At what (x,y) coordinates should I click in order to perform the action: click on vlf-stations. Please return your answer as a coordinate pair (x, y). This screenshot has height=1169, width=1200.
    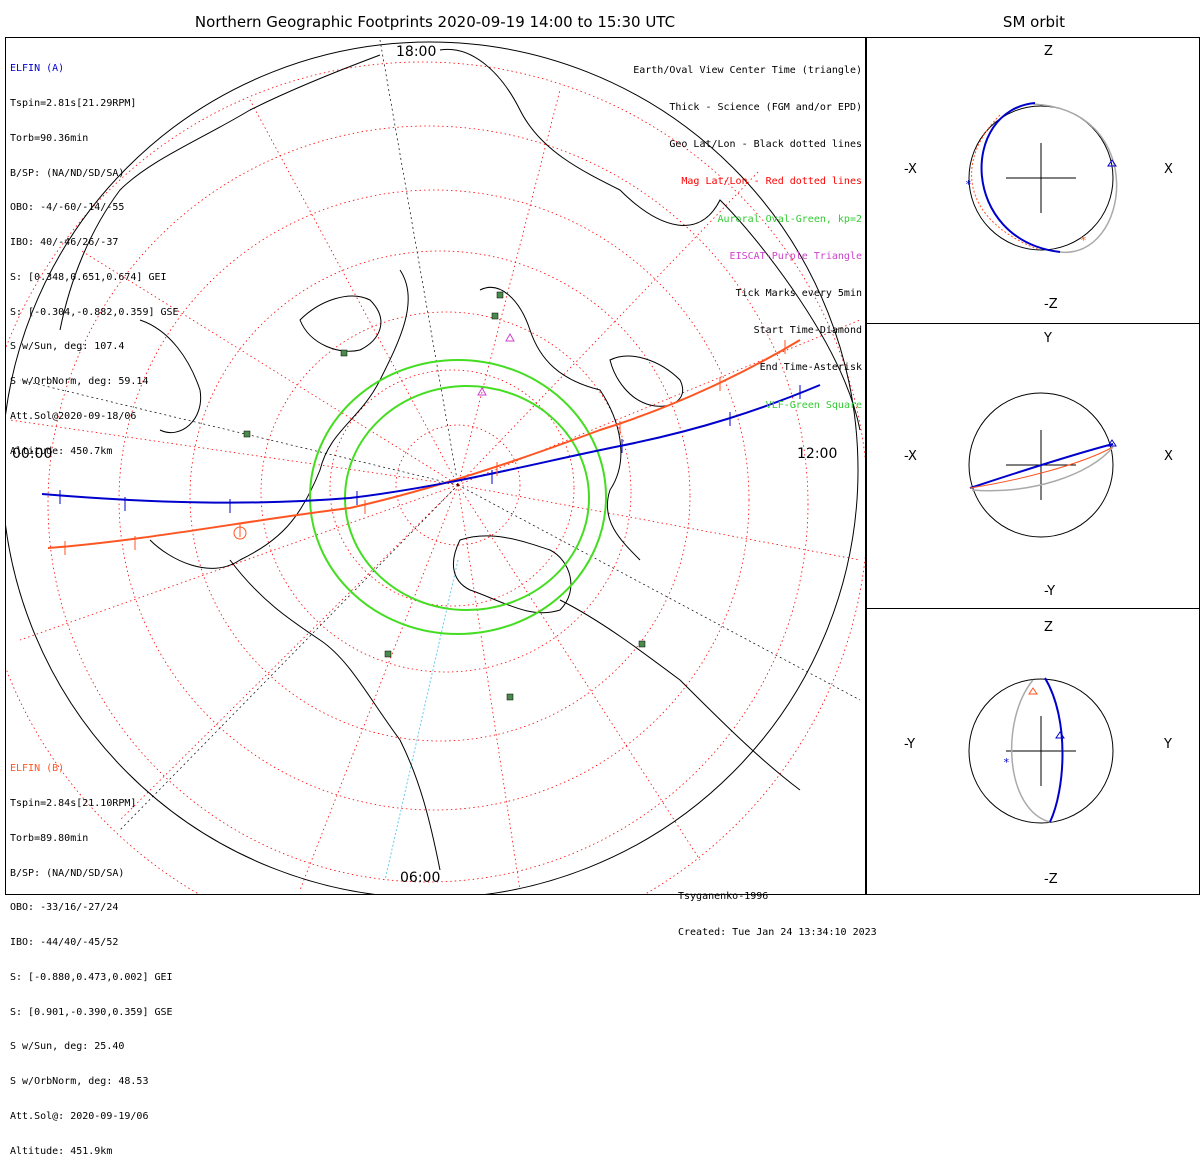
    Looking at the image, I should click on (444, 496).